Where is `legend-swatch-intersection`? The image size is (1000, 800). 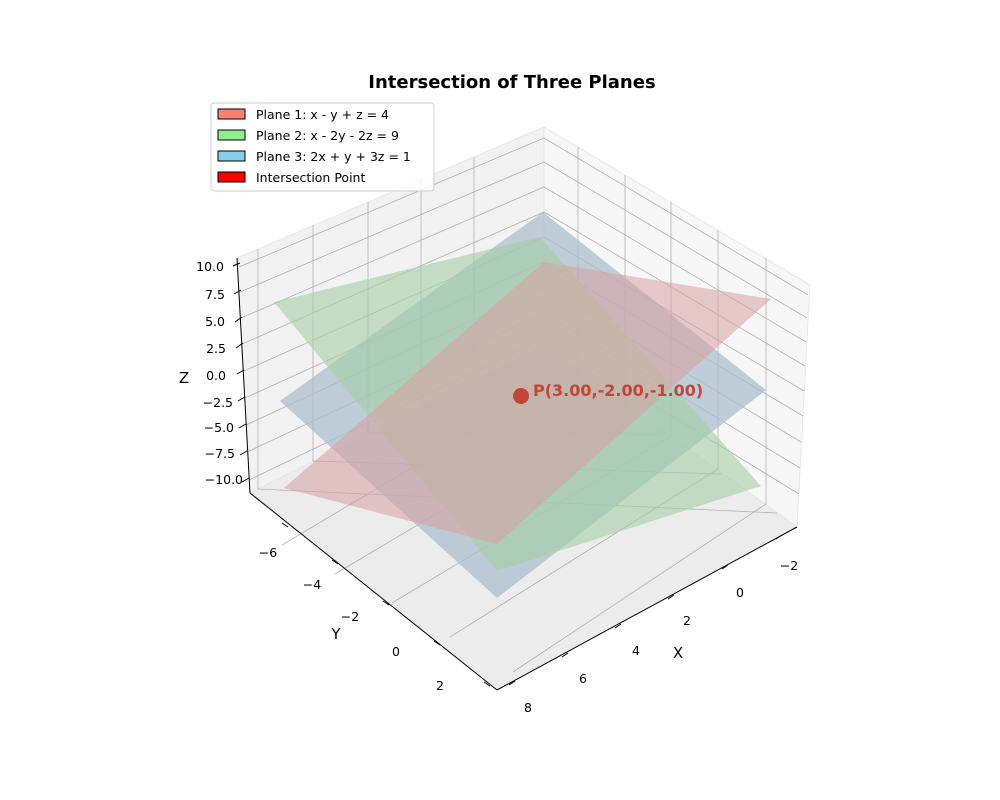
legend-swatch-intersection is located at coordinates (231, 177).